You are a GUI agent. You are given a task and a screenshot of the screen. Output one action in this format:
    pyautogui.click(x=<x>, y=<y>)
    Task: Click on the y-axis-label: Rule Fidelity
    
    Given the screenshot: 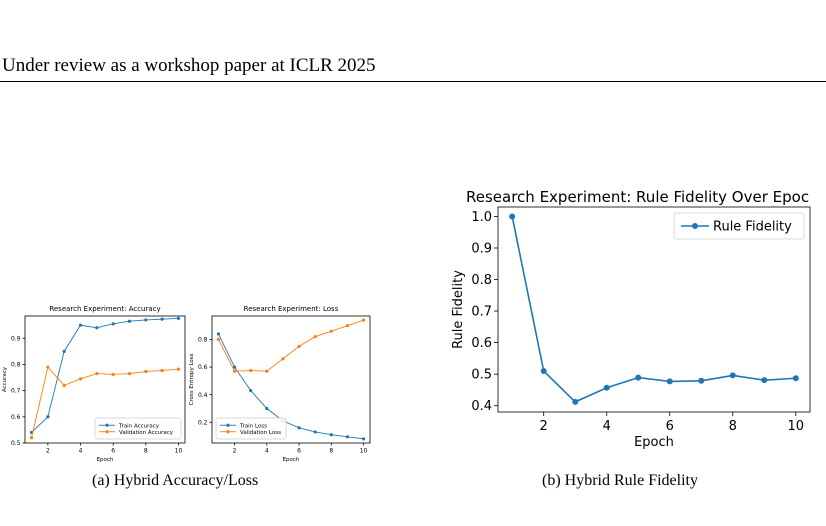 What is the action you would take?
    pyautogui.click(x=458, y=309)
    